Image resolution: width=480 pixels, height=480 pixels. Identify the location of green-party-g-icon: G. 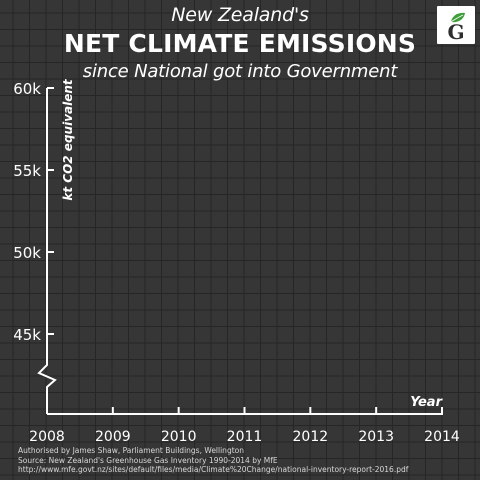
(456, 28).